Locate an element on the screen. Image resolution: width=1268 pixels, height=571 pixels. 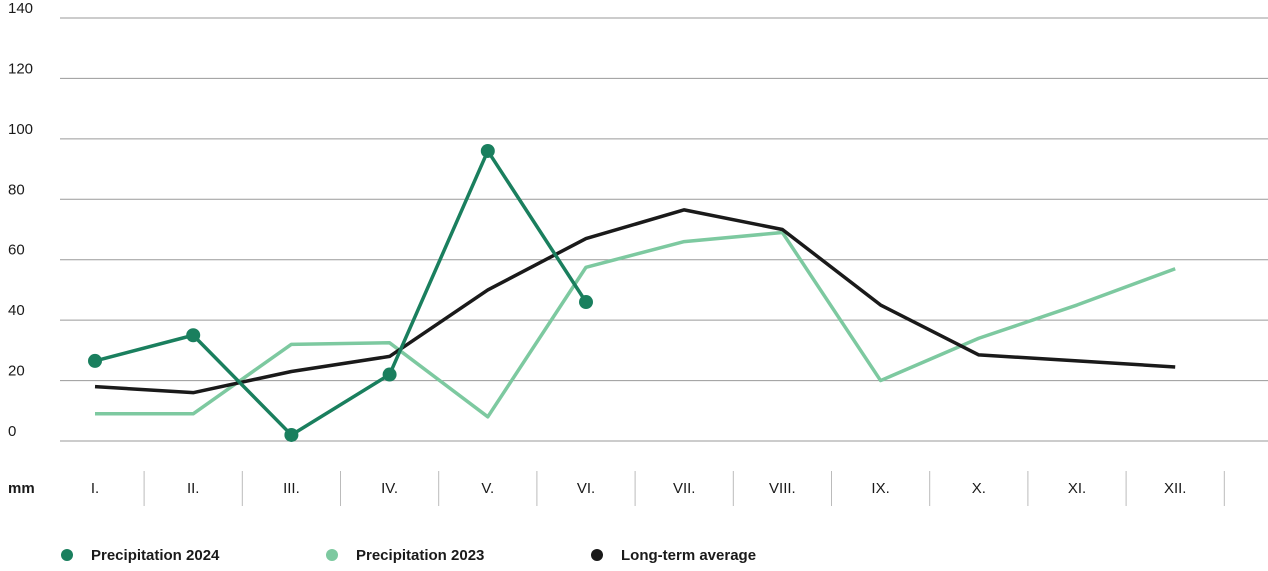
y-tick-label: 20 is located at coordinates (16, 371).